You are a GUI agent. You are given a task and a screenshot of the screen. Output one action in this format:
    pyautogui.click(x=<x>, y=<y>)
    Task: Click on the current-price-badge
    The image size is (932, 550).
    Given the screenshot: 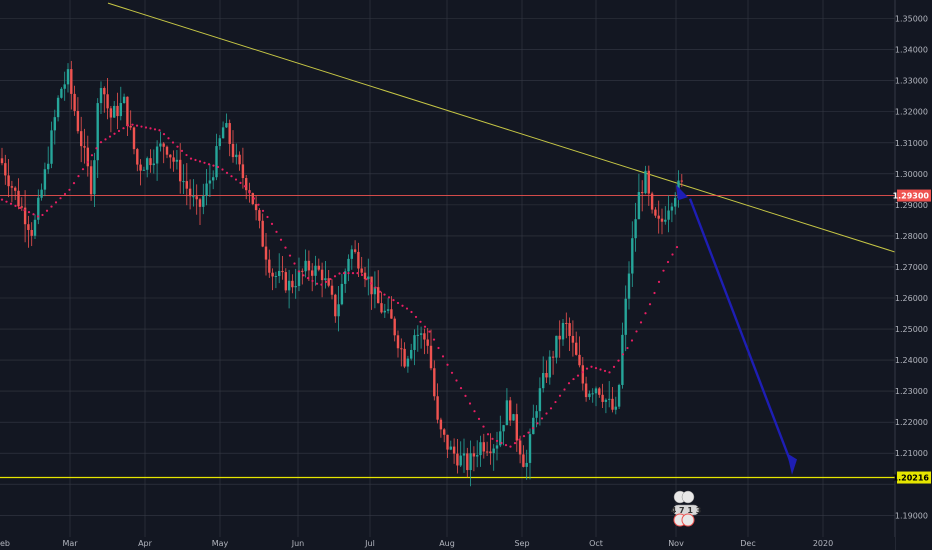 What is the action you would take?
    pyautogui.click(x=914, y=195)
    